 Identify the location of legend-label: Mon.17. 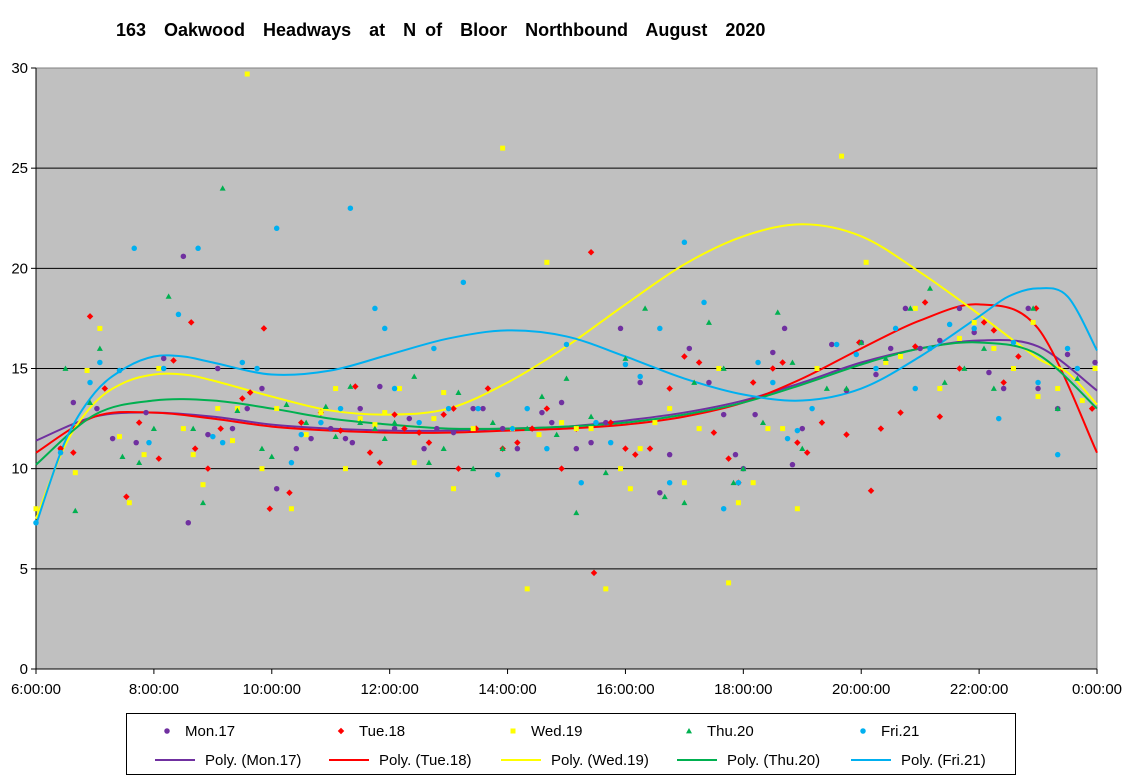
(210, 731).